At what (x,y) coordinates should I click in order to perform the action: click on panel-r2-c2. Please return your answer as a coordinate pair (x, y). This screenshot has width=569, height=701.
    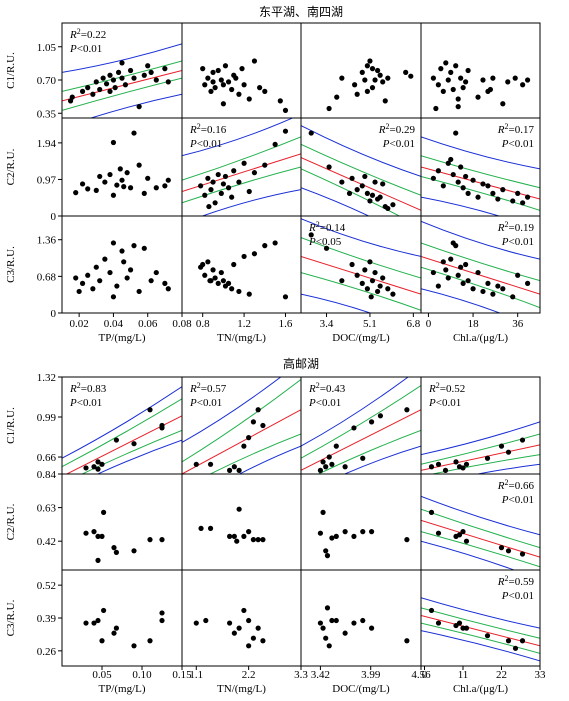
    Looking at the image, I should click on (361, 618).